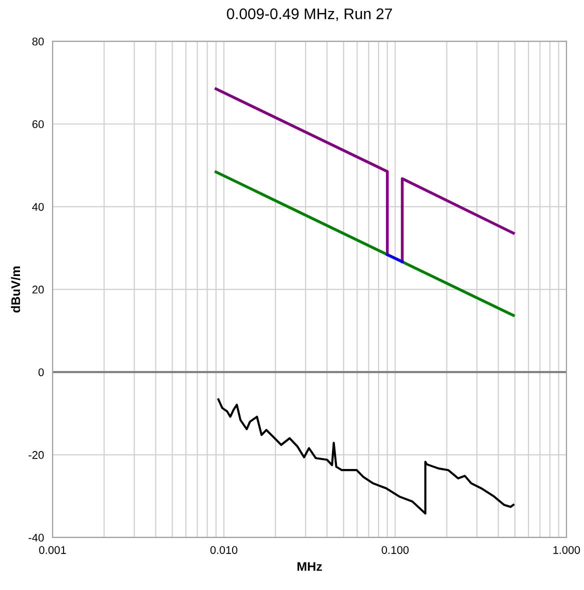  I want to click on y-tick-label: 0, so click(41, 372).